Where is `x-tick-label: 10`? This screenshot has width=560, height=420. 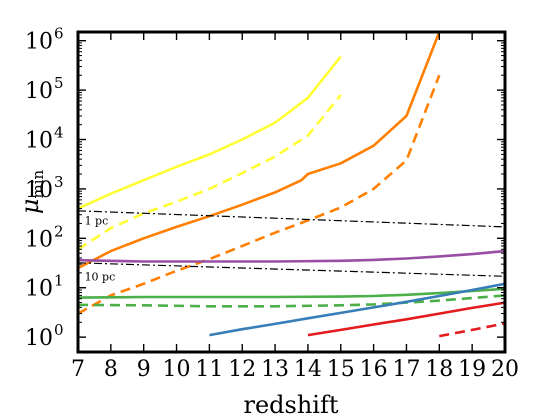 x-tick-label: 10 is located at coordinates (177, 369).